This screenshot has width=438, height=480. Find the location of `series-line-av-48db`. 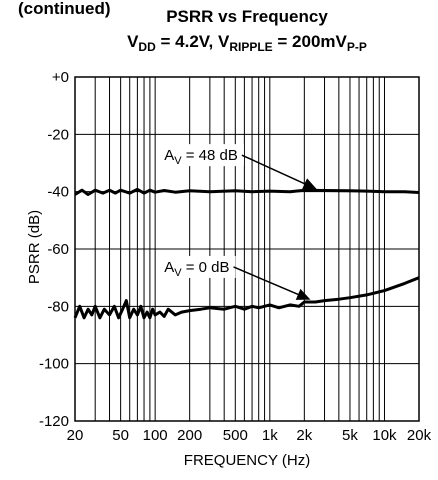

series-line-av-48db is located at coordinates (247, 191).